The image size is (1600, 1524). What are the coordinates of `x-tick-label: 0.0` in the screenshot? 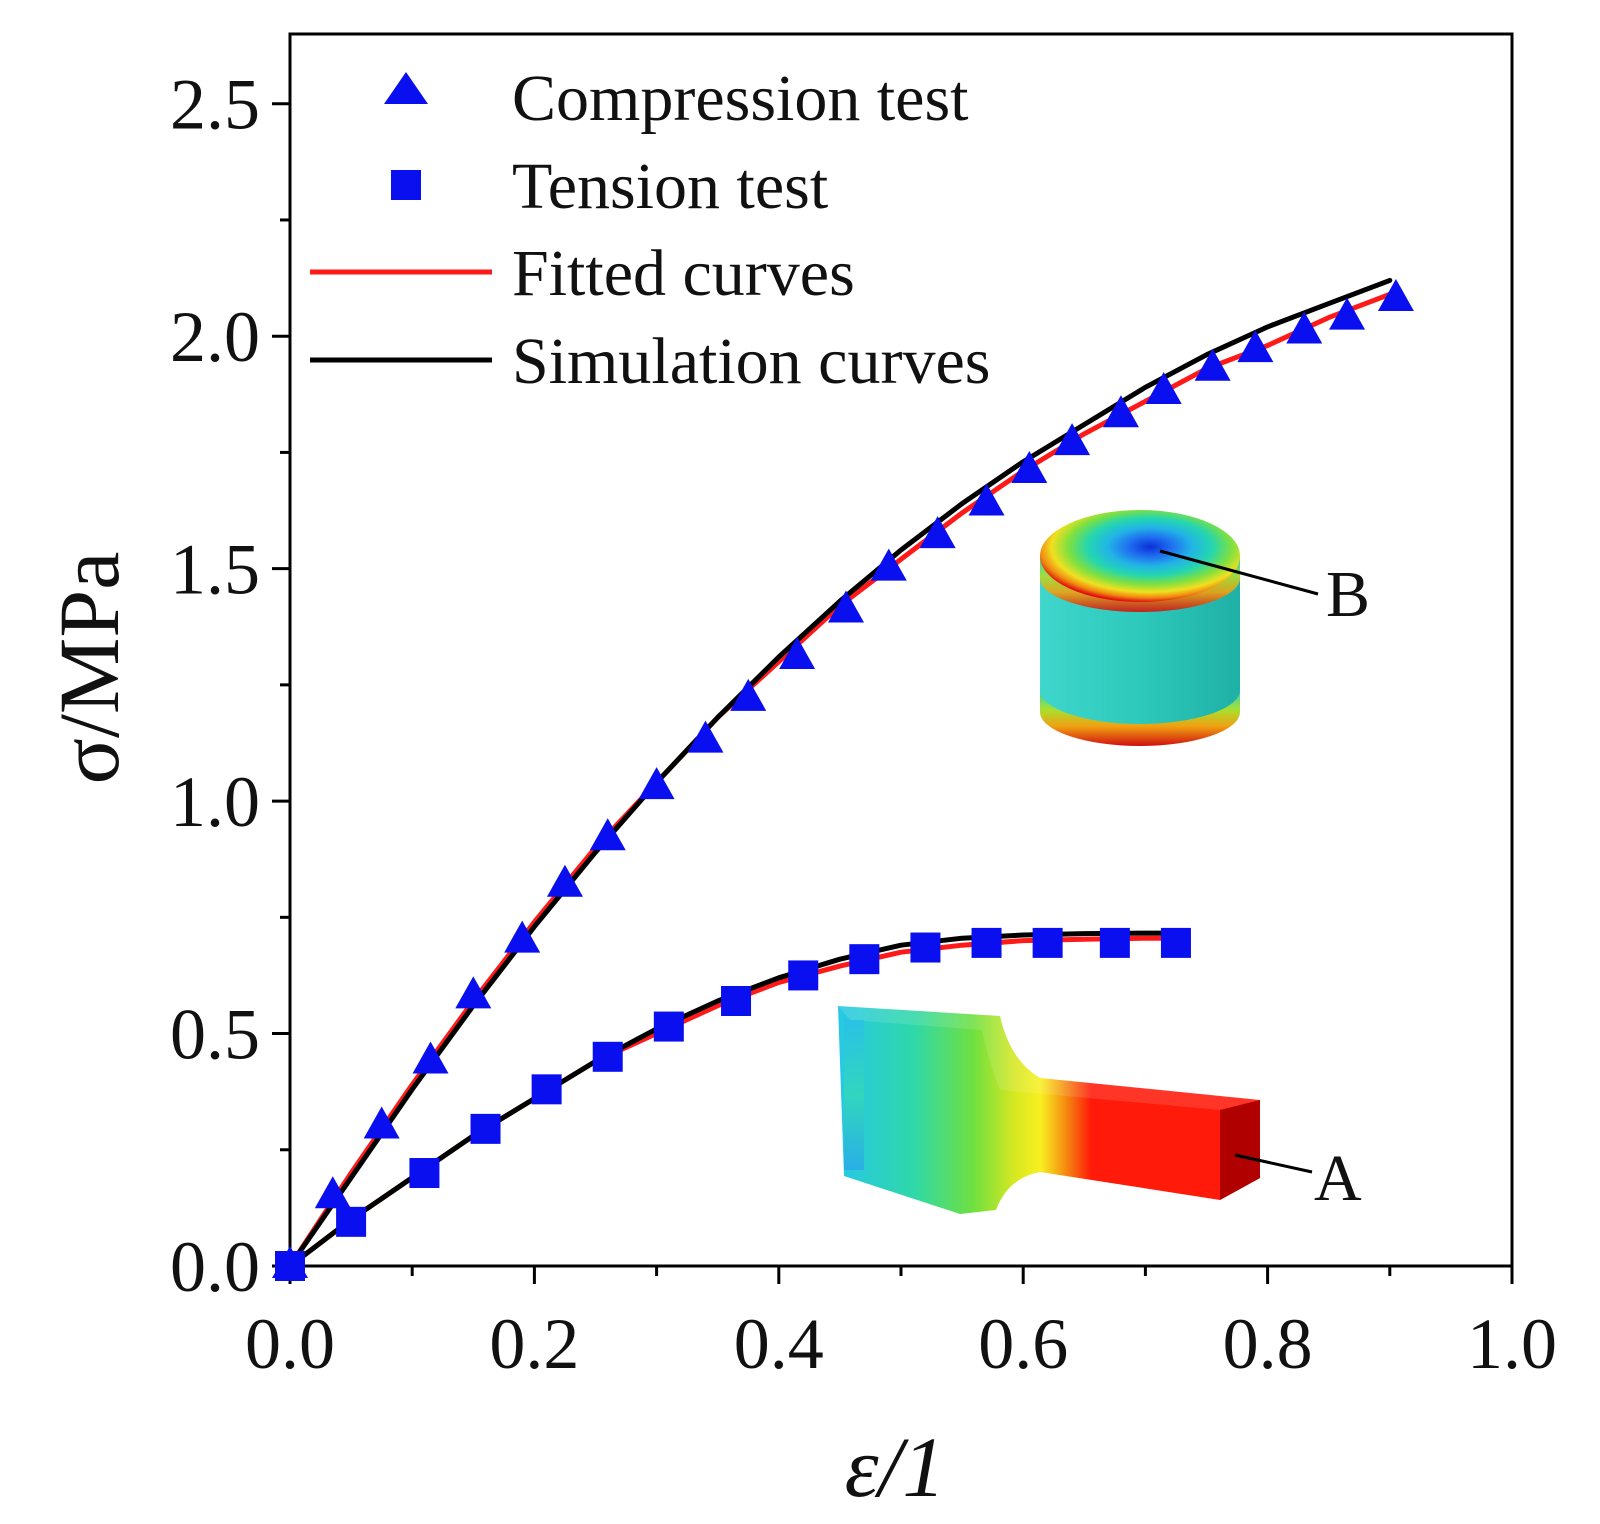 It's located at (290, 1344).